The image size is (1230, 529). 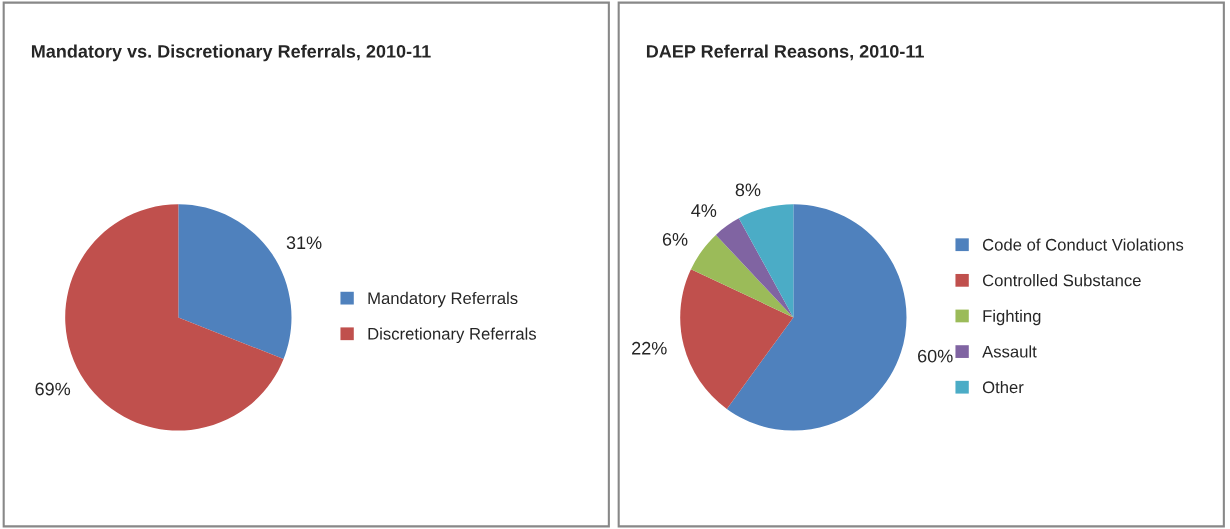 I want to click on data-label: 4%, so click(x=704, y=210).